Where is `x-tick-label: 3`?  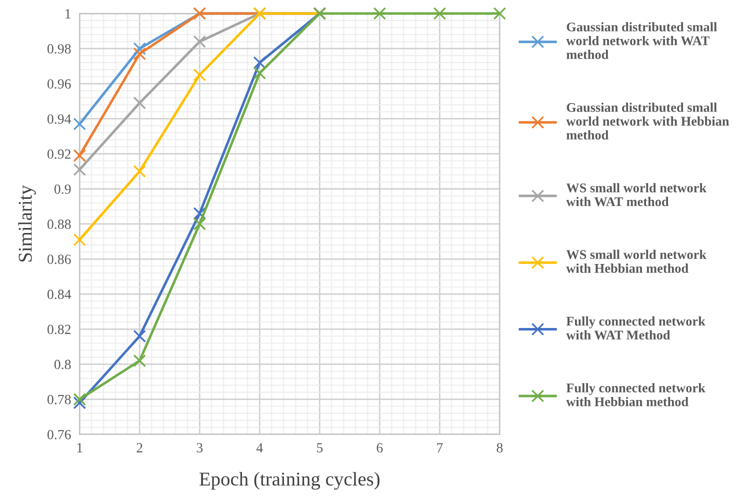 x-tick-label: 3 is located at coordinates (199, 447).